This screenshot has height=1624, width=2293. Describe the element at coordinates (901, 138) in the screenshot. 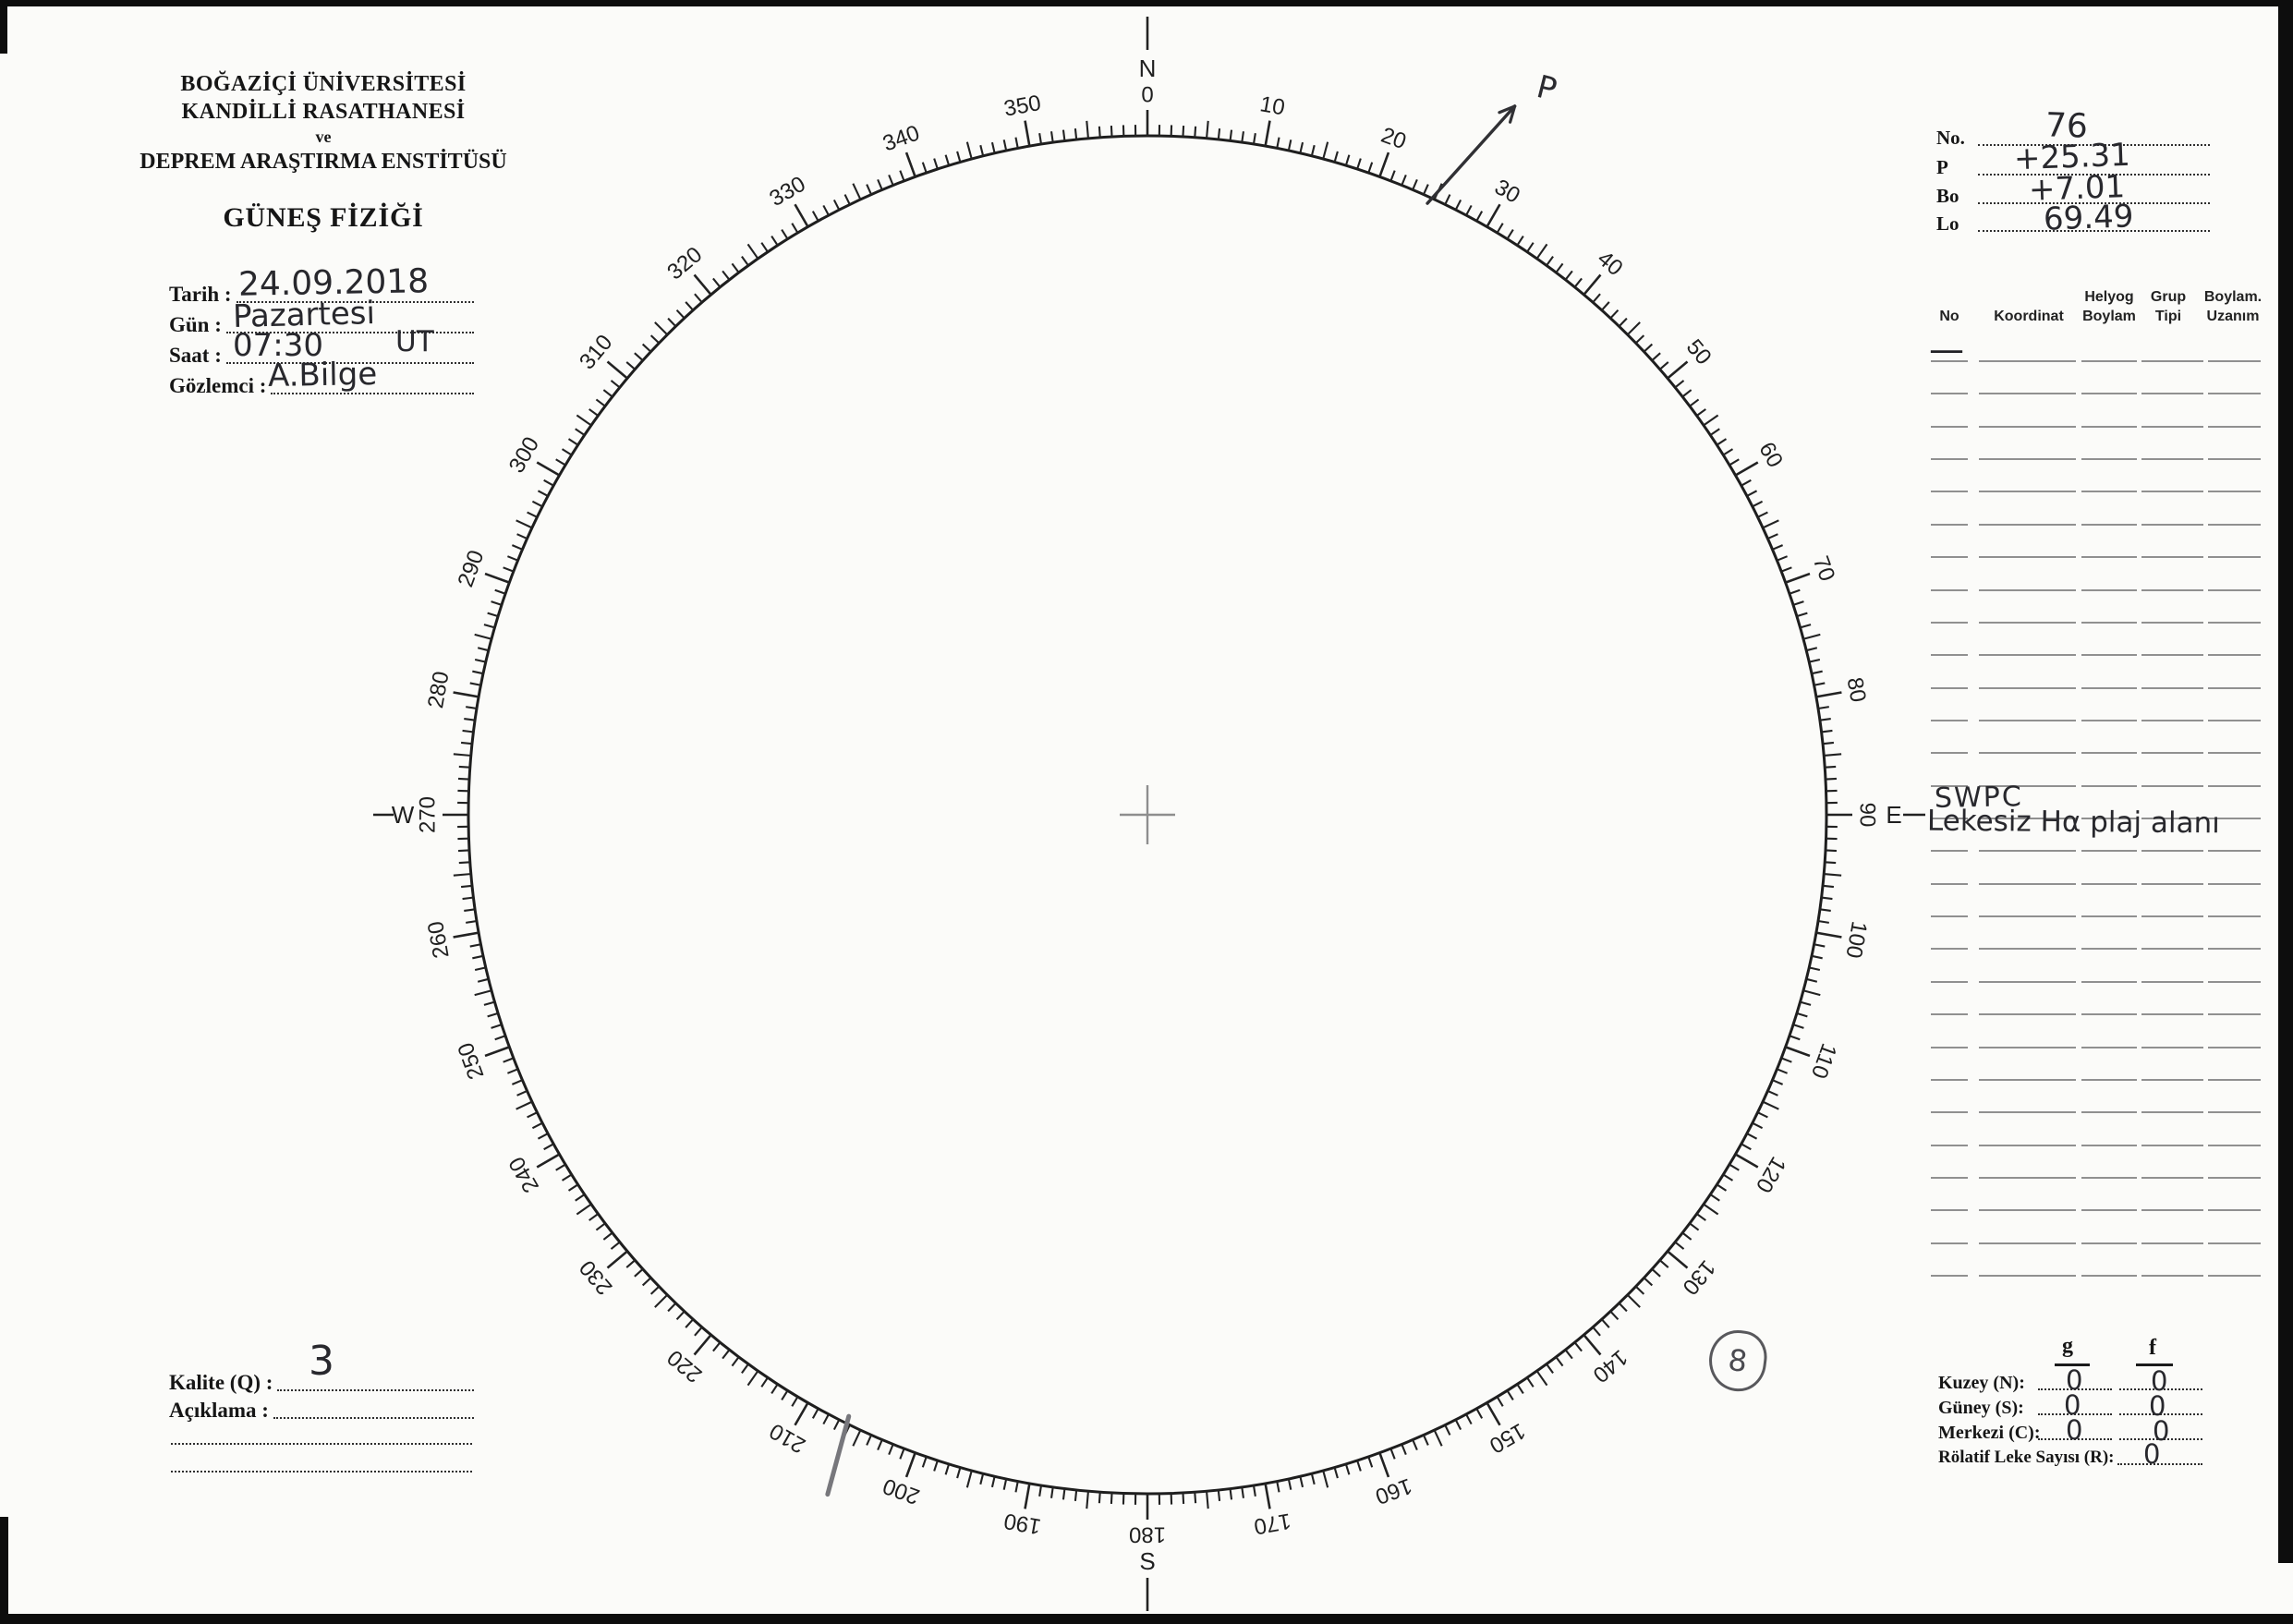

I see `svg-text: 340` at that location.